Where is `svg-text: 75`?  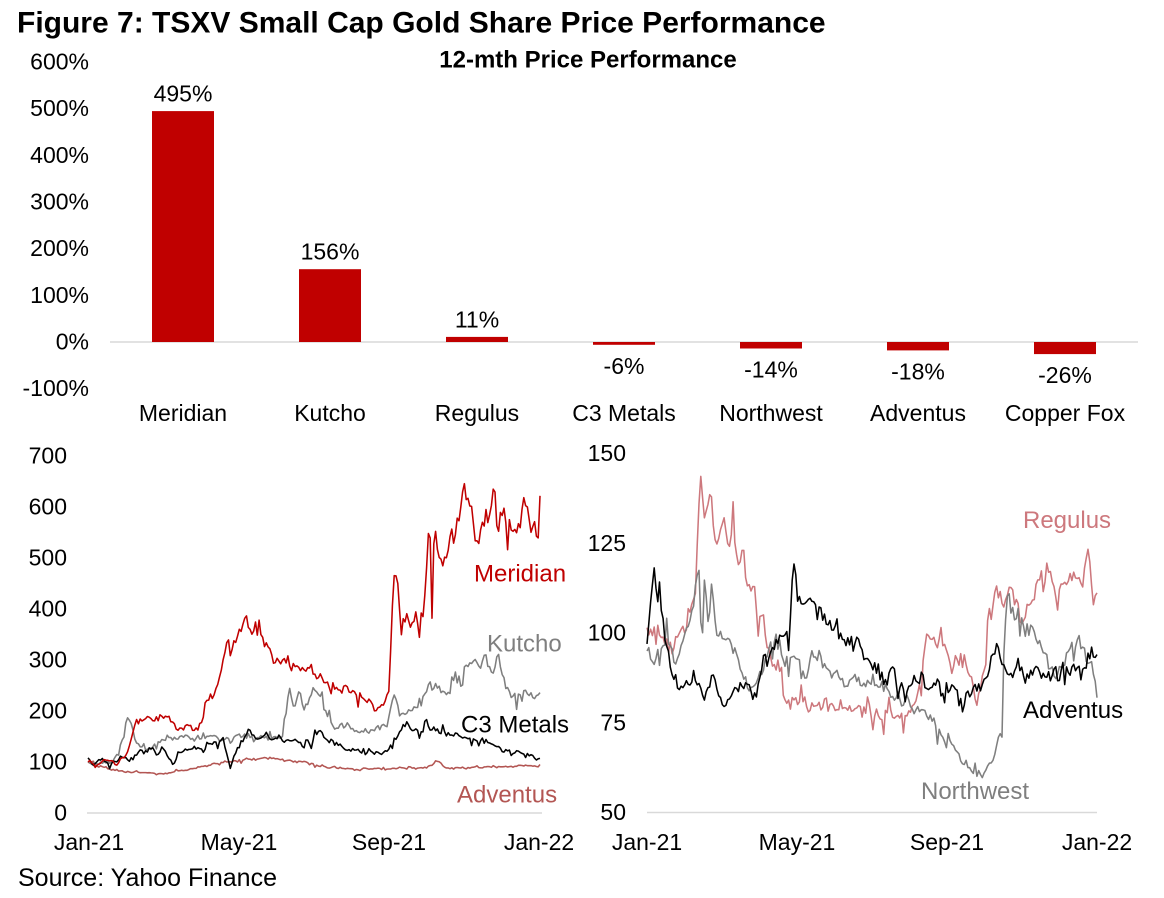 svg-text: 75 is located at coordinates (613, 722).